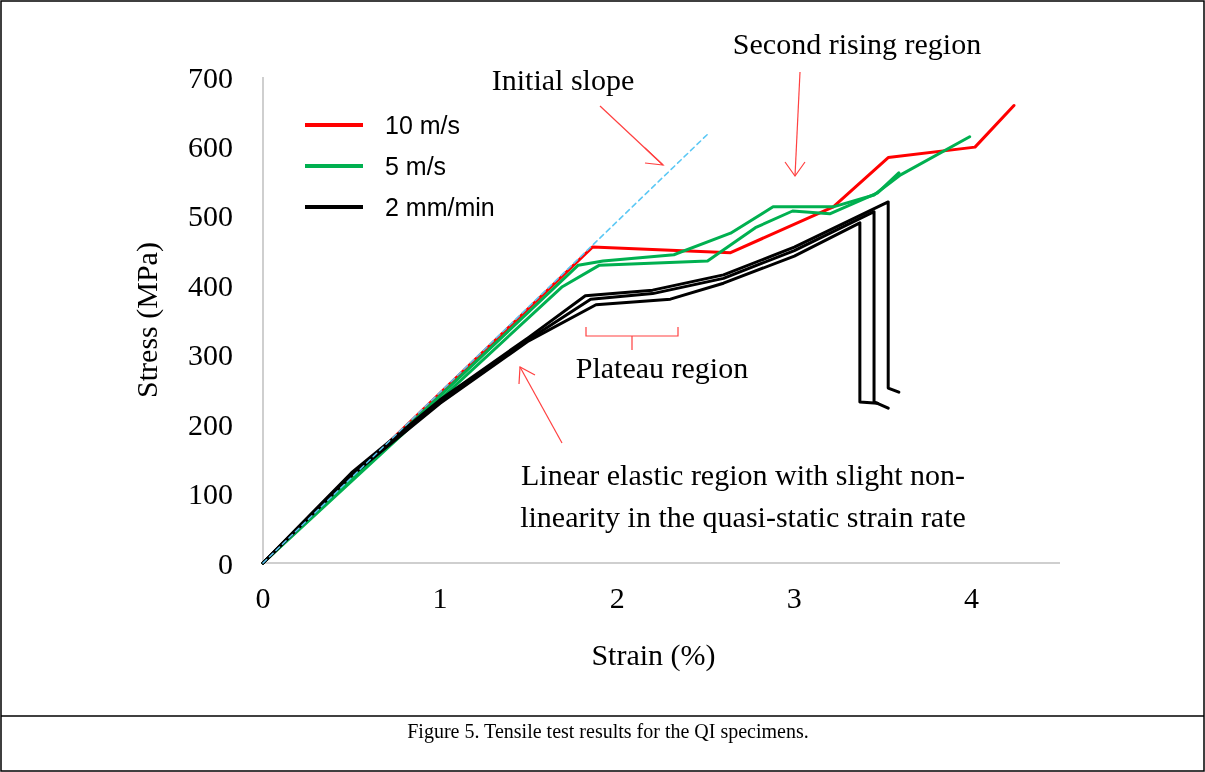 This screenshot has width=1205, height=772. I want to click on x-tick-label: 0, so click(263, 597).